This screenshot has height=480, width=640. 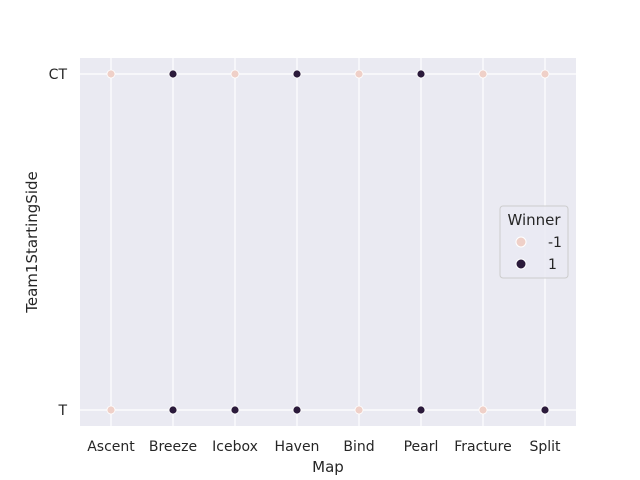 What do you see at coordinates (173, 447) in the screenshot?
I see `x-tick-label: Breeze` at bounding box center [173, 447].